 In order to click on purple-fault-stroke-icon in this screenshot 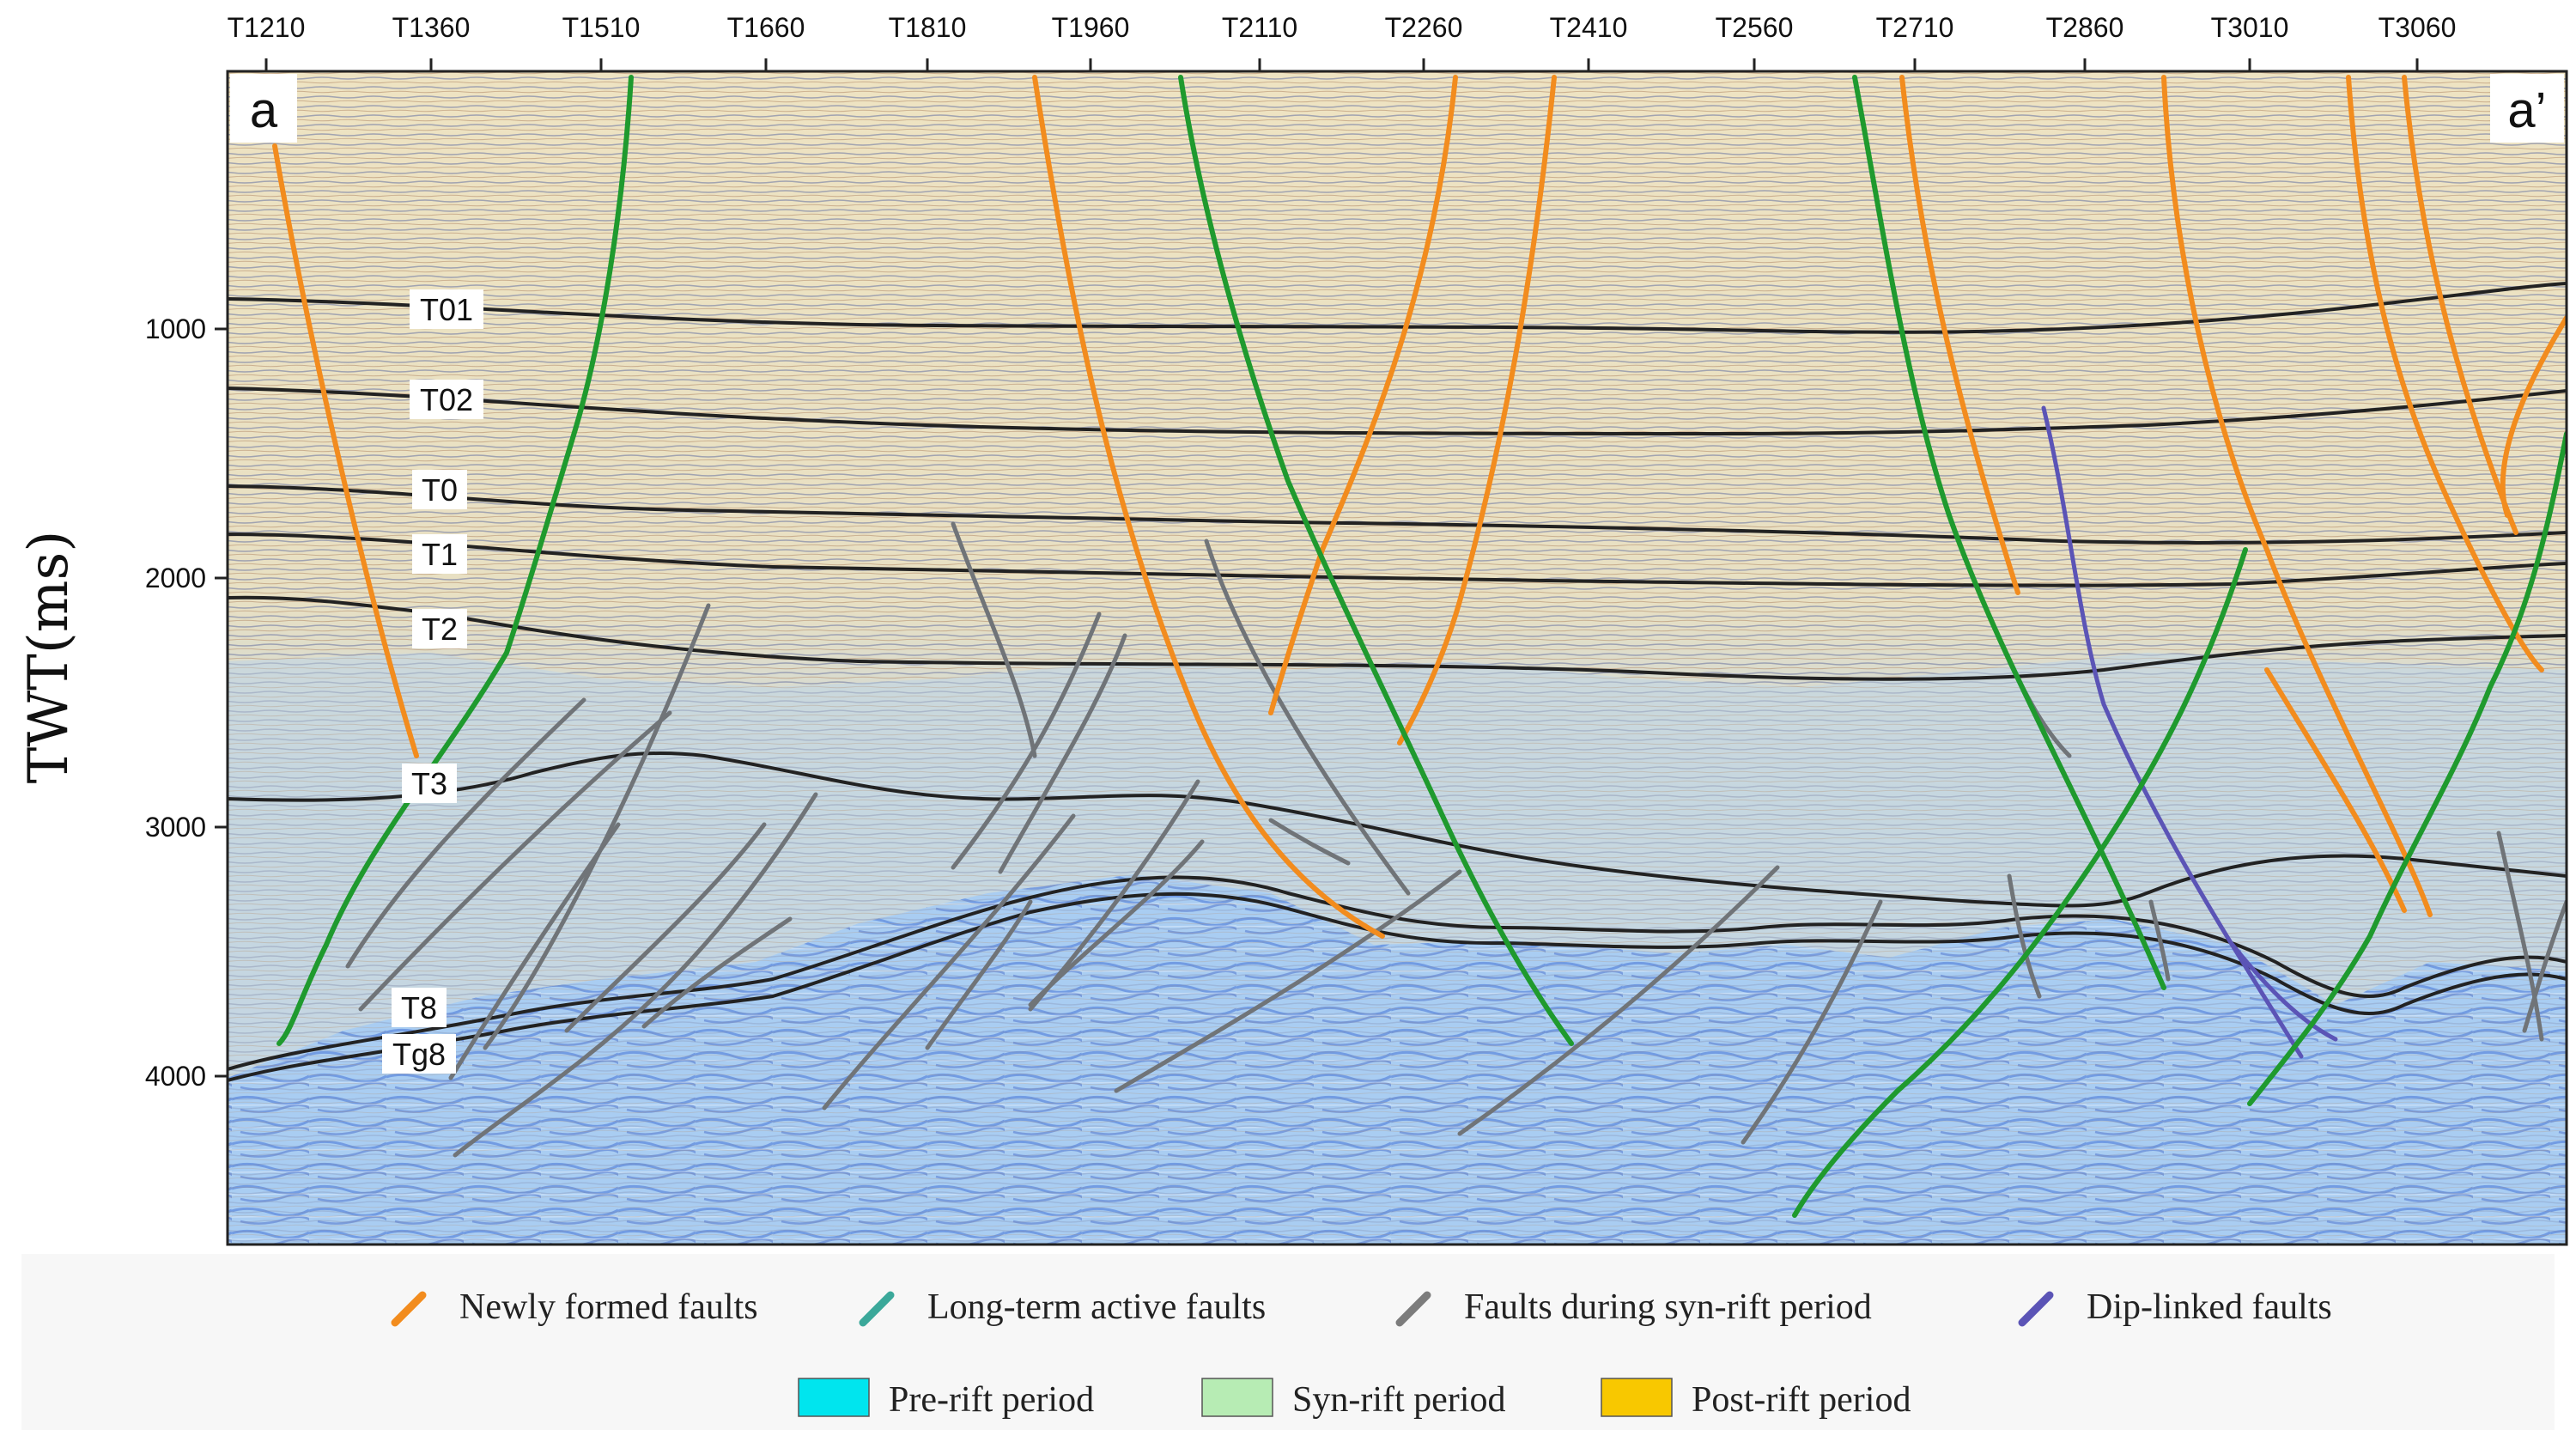, I will do `click(2036, 1309)`.